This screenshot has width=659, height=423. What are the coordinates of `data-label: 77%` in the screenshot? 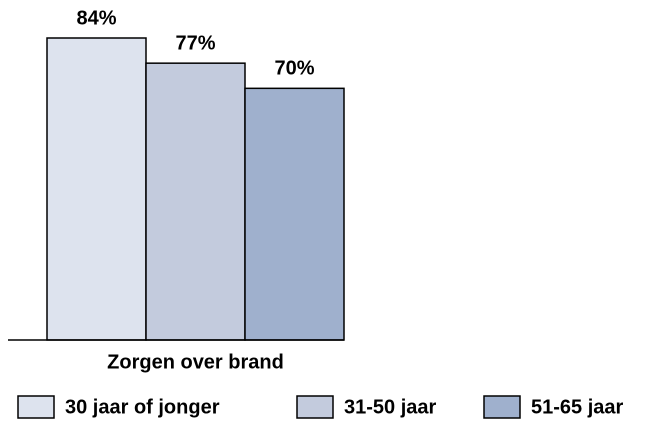 It's located at (195, 43).